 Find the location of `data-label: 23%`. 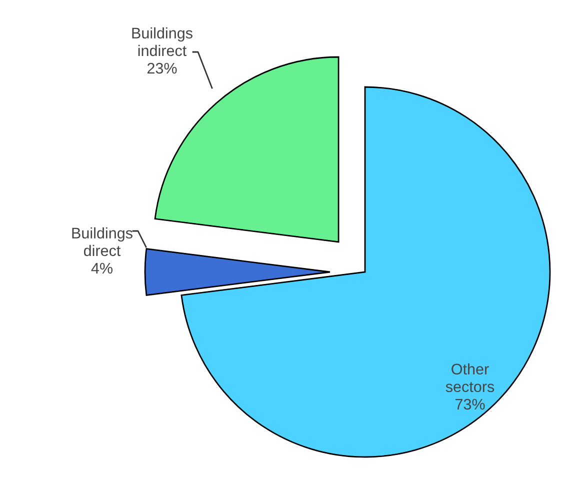

data-label: 23% is located at coordinates (162, 68).